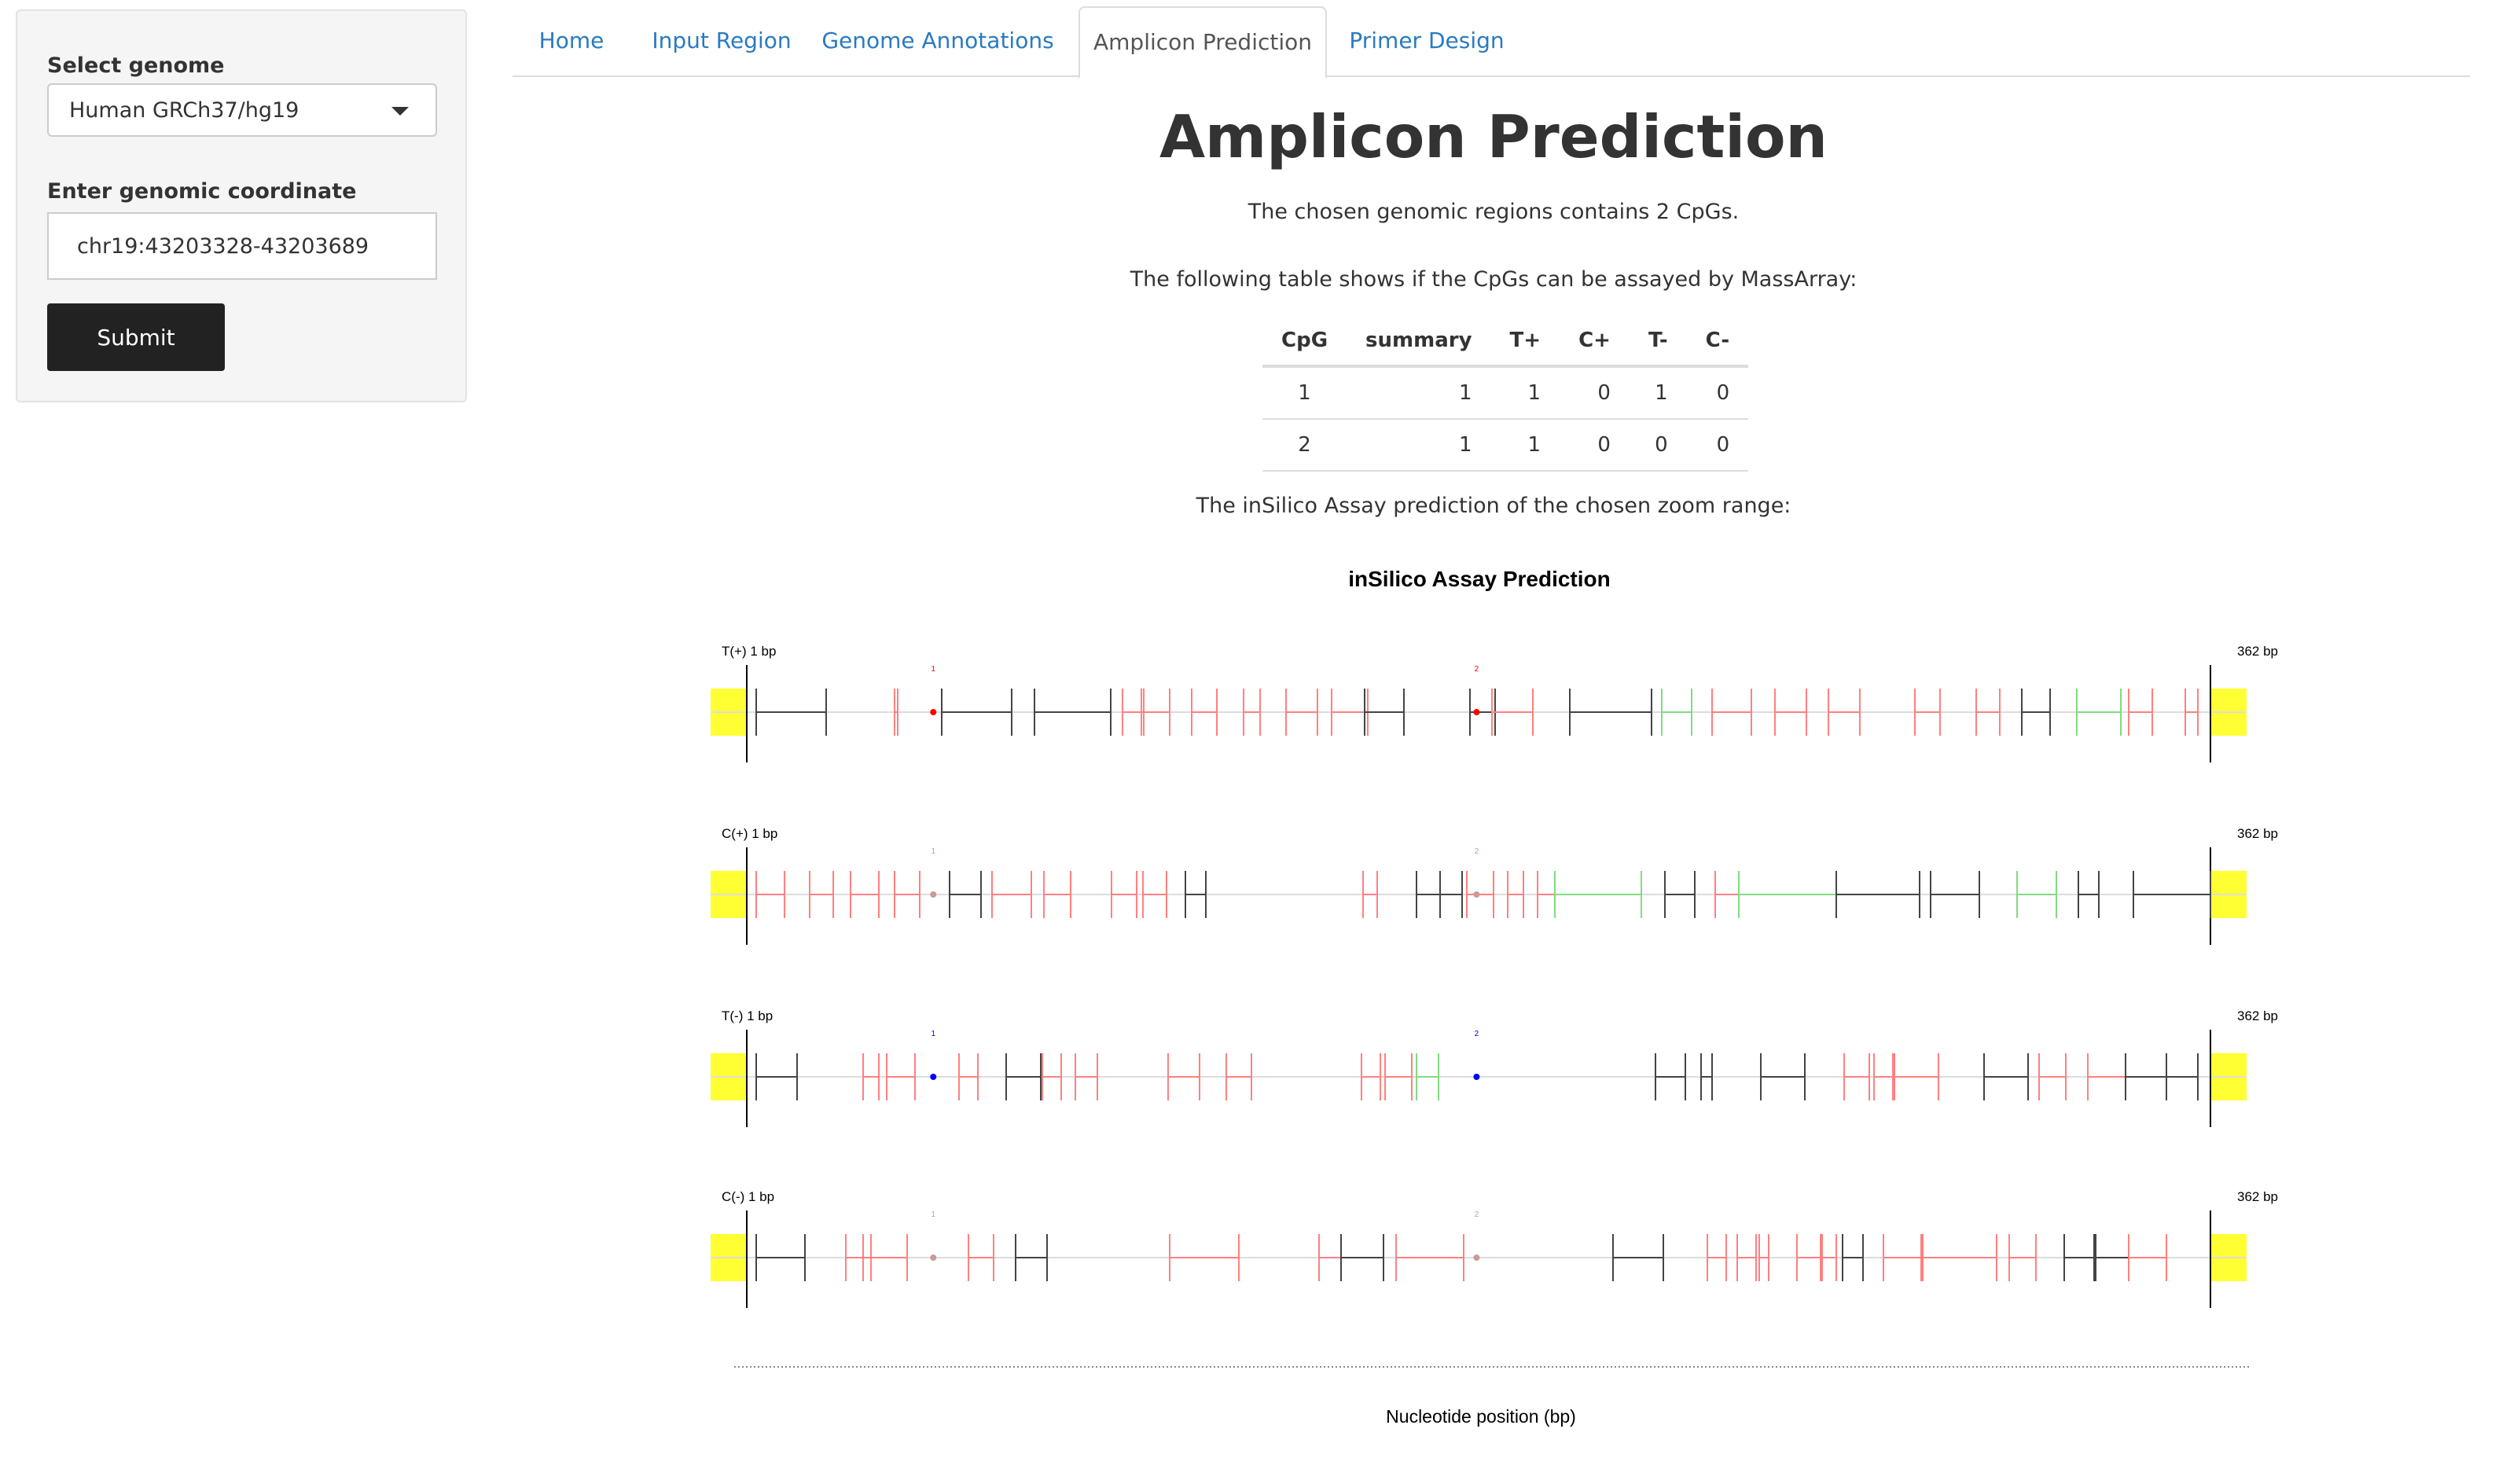 The width and height of the screenshot is (2495, 1484). I want to click on tab-primer-design: Primer Design, so click(1427, 40).